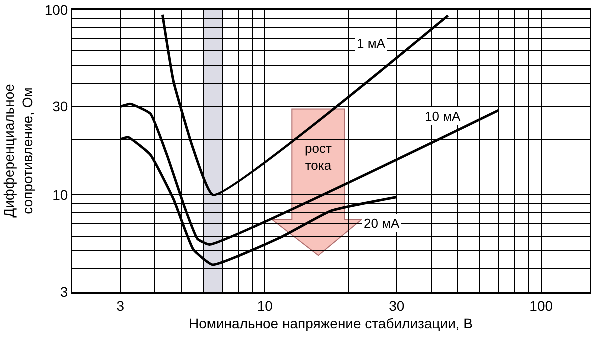  I want to click on series-label: 1 мА, so click(371, 43).